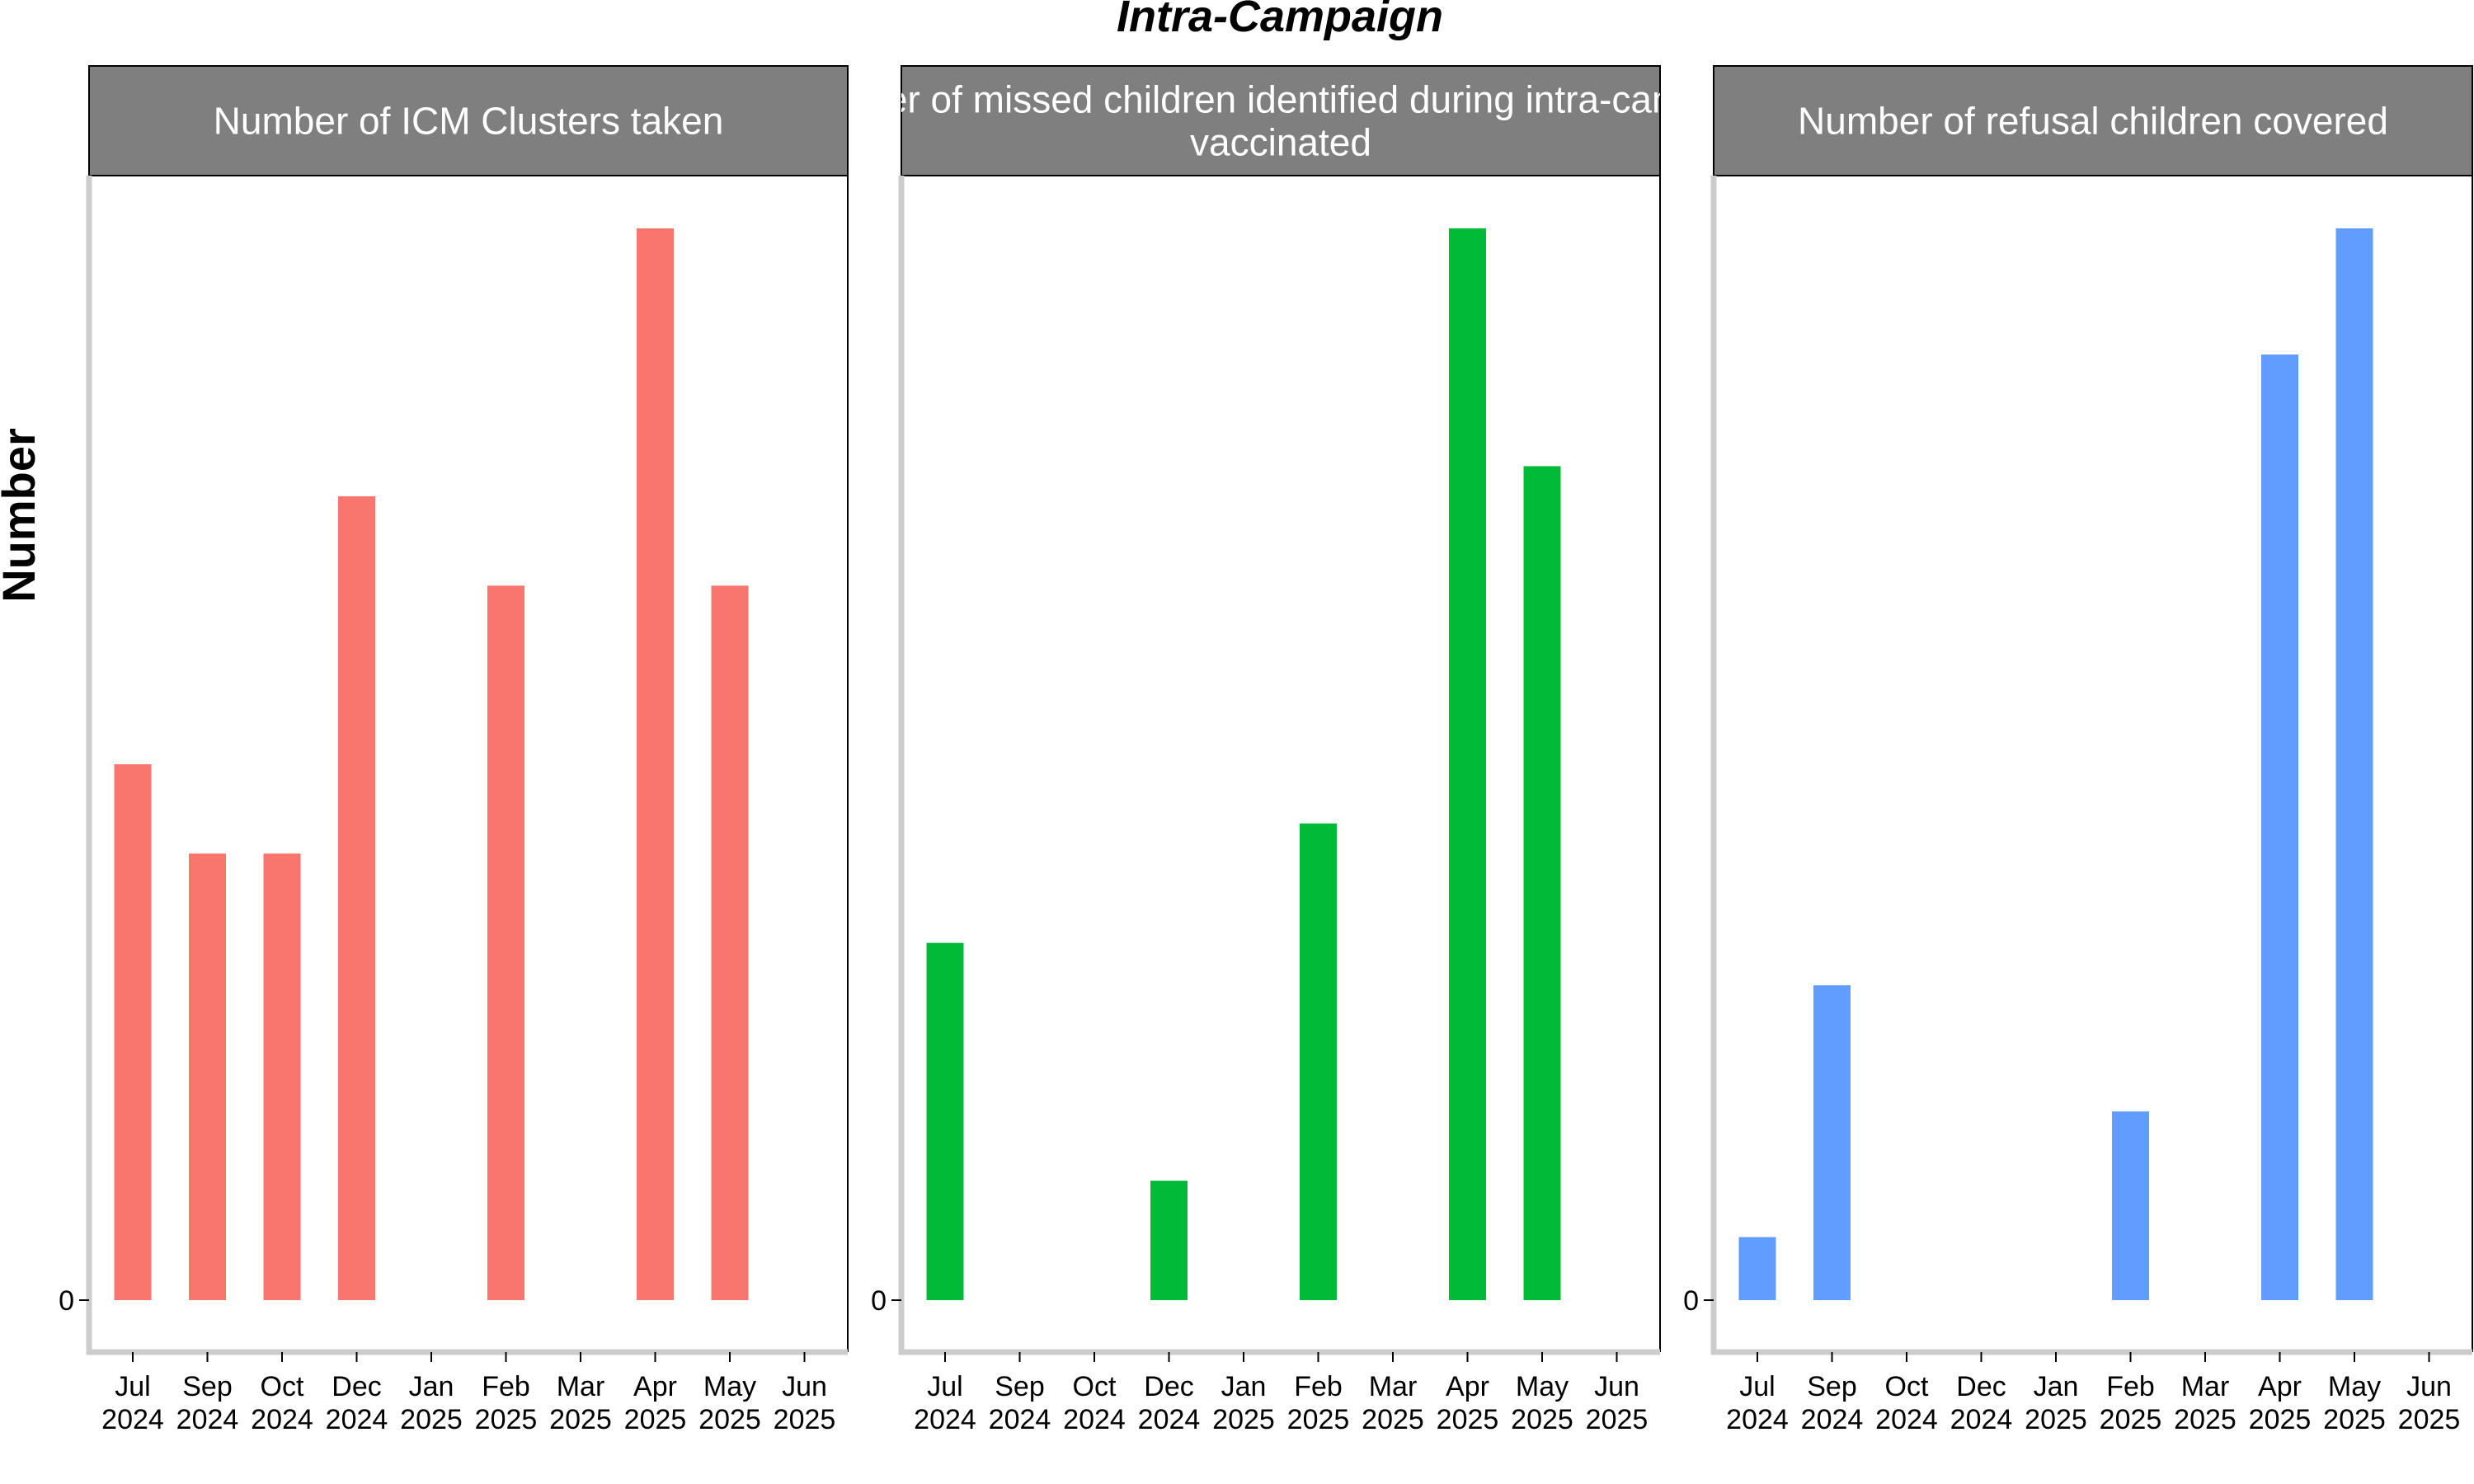 The image size is (2474, 1484). Describe the element at coordinates (282, 1076) in the screenshot. I see `bar-1-oct-2024` at that location.